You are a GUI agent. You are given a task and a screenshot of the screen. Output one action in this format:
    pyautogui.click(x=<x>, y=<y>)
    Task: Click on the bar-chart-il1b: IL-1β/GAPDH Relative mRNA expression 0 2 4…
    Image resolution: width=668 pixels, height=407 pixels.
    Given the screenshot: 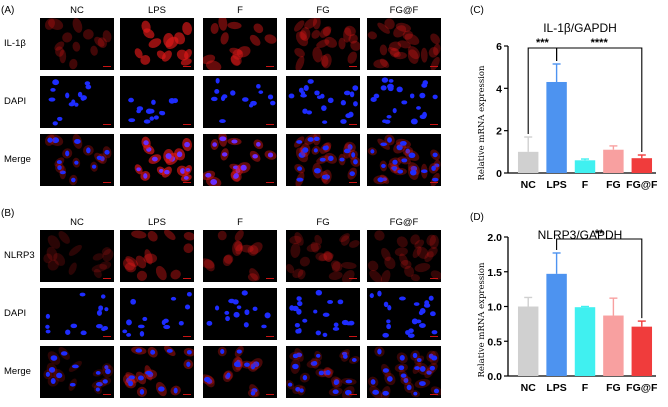 What is the action you would take?
    pyautogui.click(x=567, y=106)
    